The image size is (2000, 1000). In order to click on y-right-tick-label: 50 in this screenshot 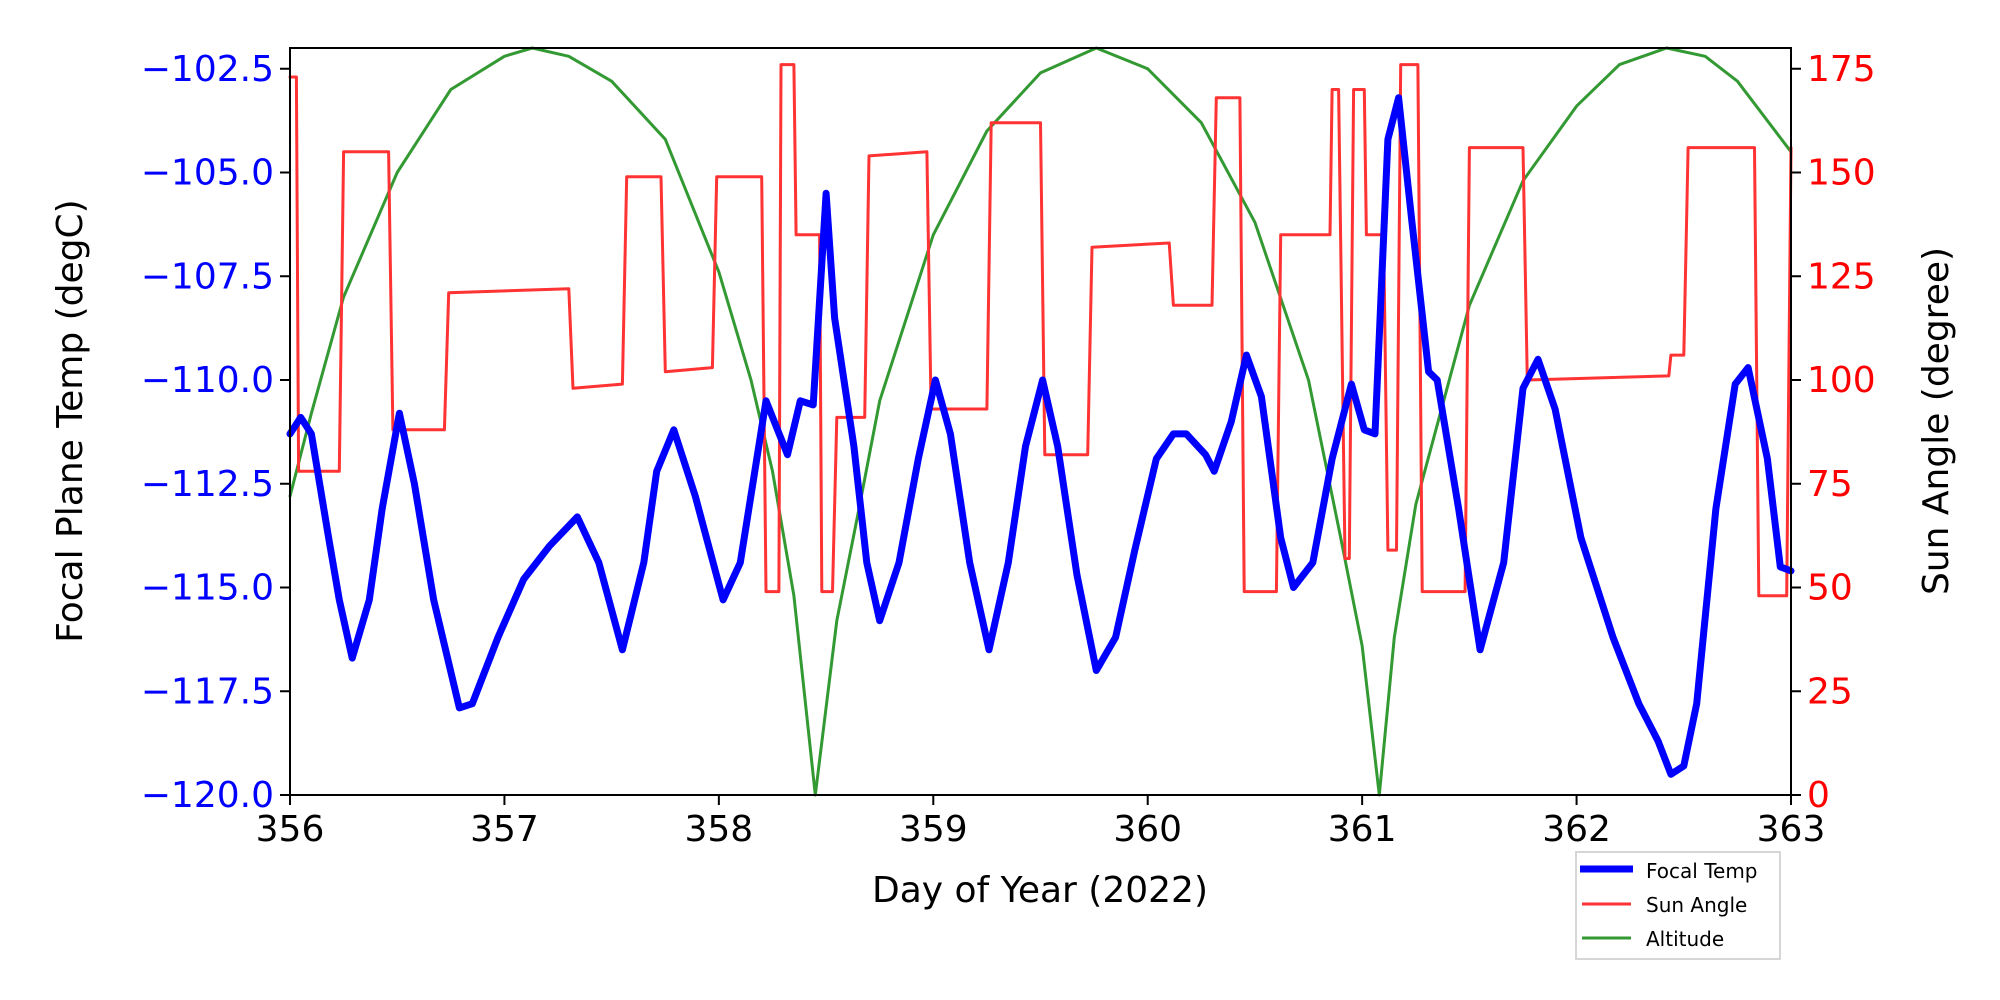, I will do `click(1830, 588)`.